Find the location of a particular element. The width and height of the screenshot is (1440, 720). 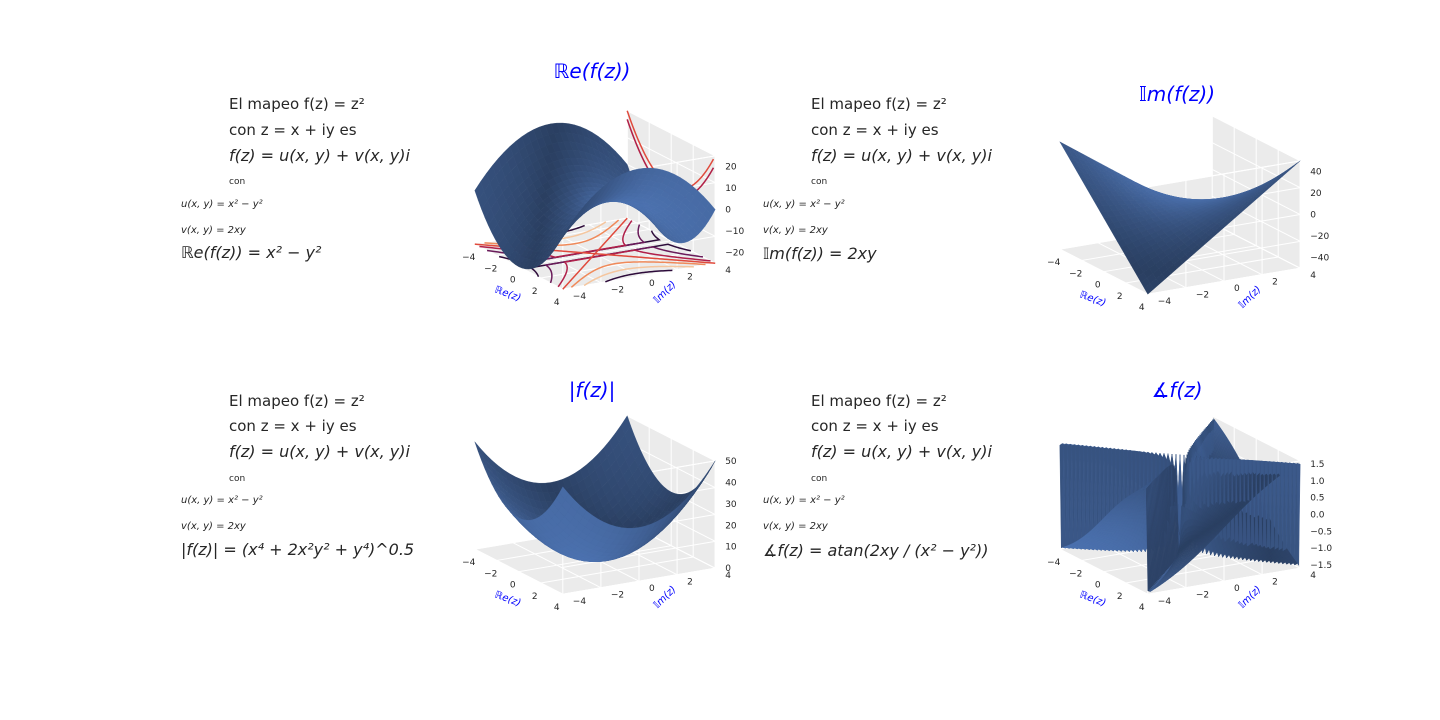

z-tick-label: −10 is located at coordinates (734, 232).